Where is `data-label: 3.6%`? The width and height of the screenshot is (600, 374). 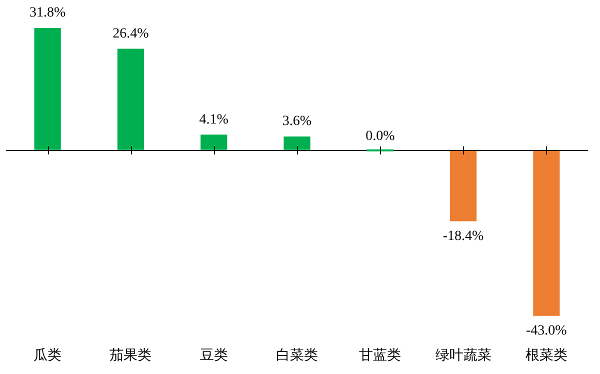 data-label: 3.6% is located at coordinates (297, 122).